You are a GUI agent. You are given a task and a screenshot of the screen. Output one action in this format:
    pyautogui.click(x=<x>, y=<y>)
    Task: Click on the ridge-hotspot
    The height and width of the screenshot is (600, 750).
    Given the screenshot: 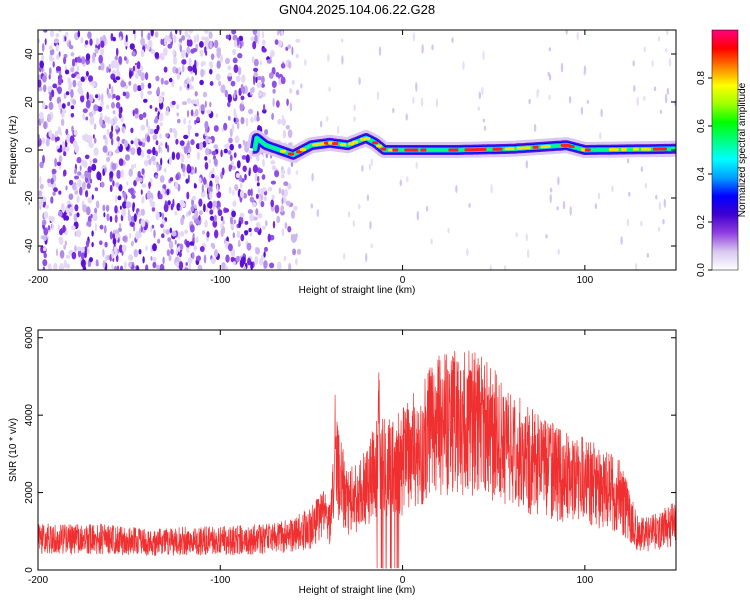 What is the action you would take?
    pyautogui.click(x=647, y=149)
    